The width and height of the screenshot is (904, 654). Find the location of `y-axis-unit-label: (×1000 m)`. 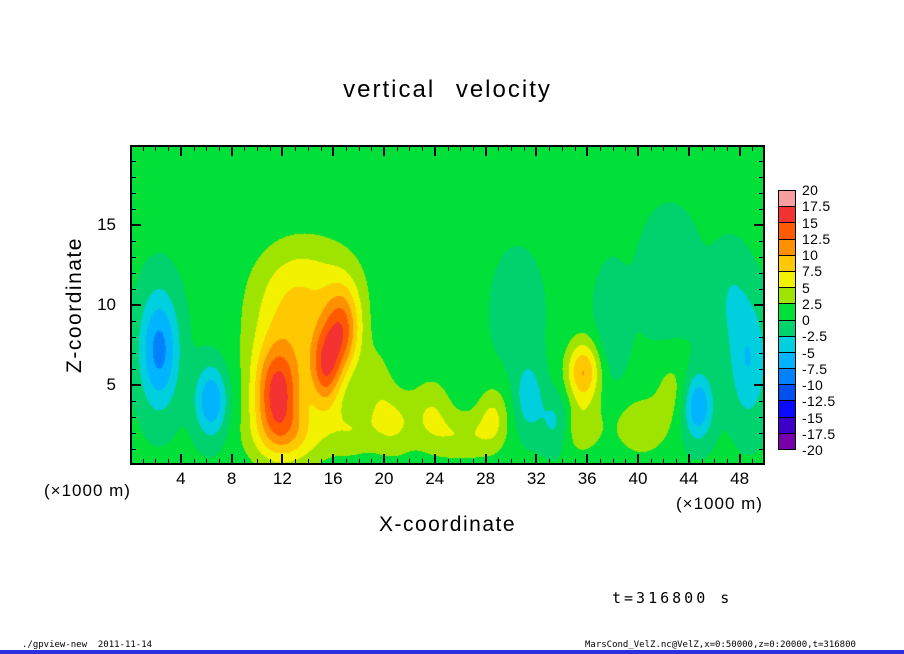

y-axis-unit-label: (×1000 m) is located at coordinates (87, 490).